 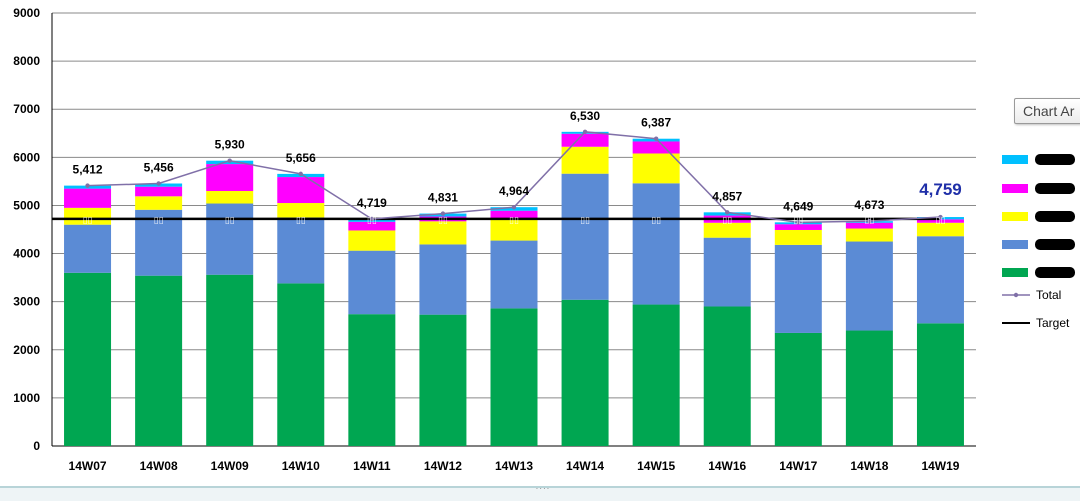 I want to click on x-tick-label: 14W07, so click(x=88, y=466).